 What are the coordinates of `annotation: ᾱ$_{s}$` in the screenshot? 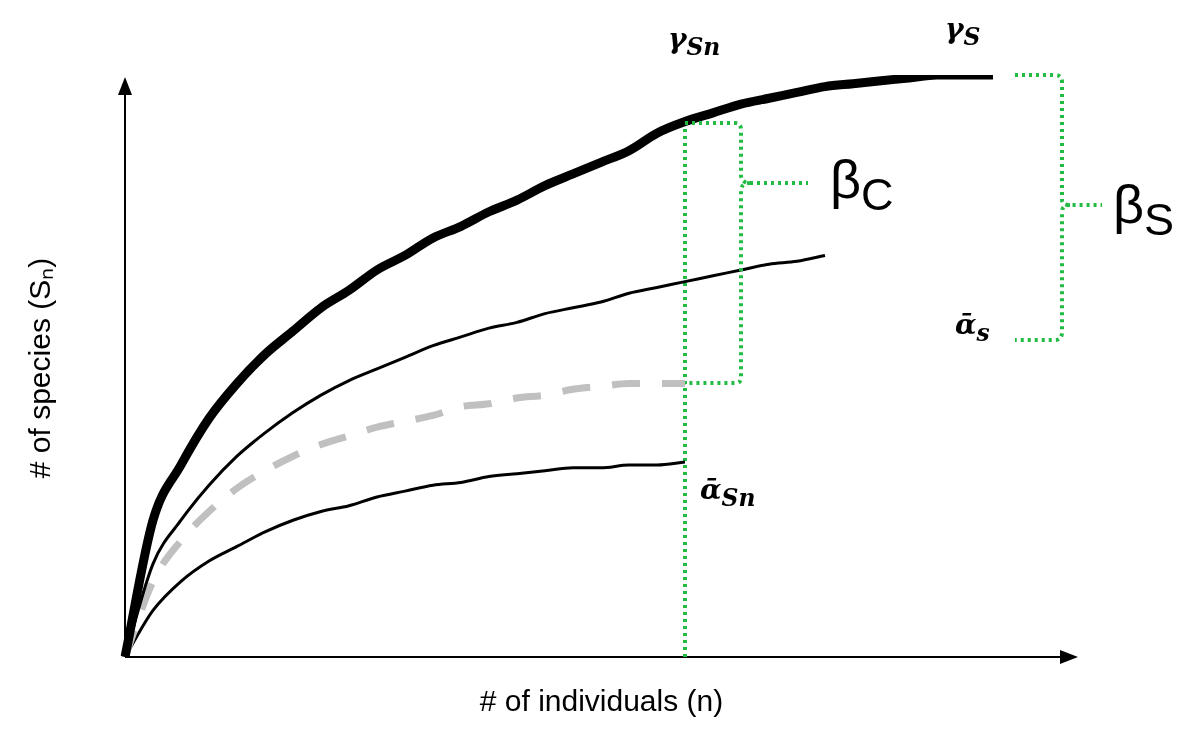 It's located at (972, 327).